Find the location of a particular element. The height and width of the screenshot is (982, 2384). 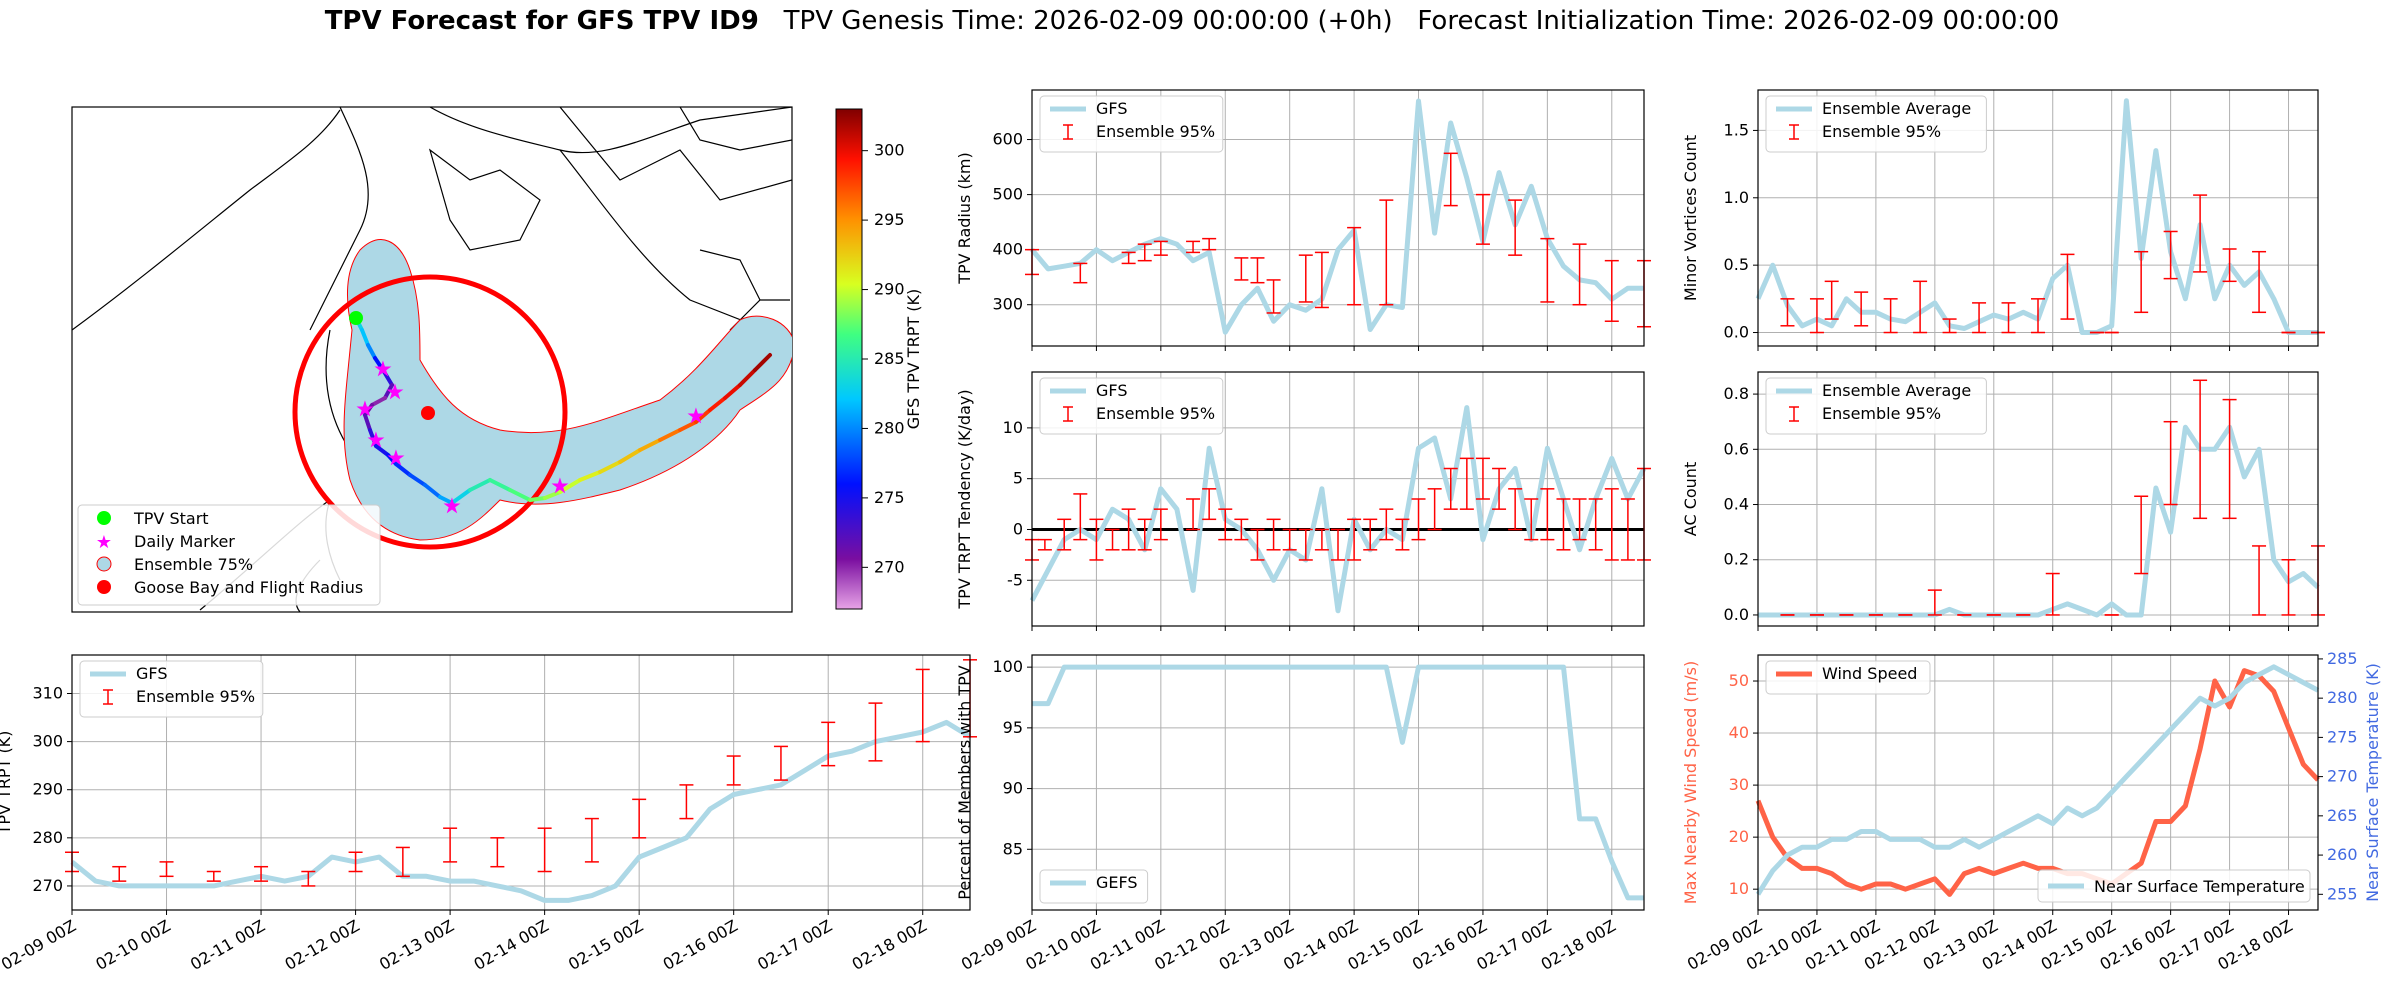

y-axis-label: TPV Radius (km) is located at coordinates (964, 218).